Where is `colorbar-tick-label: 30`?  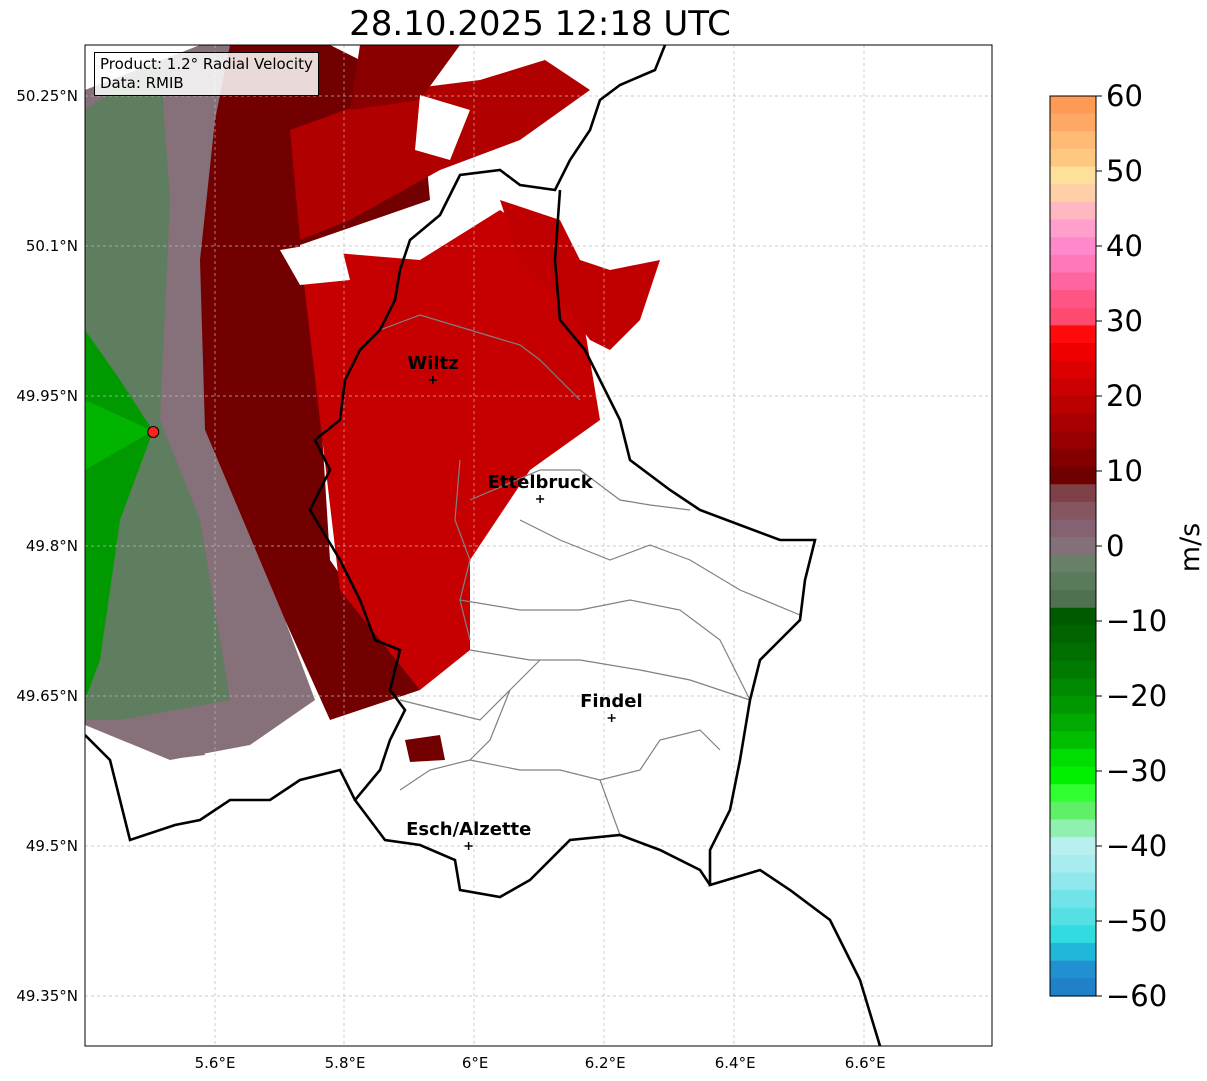 colorbar-tick-label: 30 is located at coordinates (1124, 321).